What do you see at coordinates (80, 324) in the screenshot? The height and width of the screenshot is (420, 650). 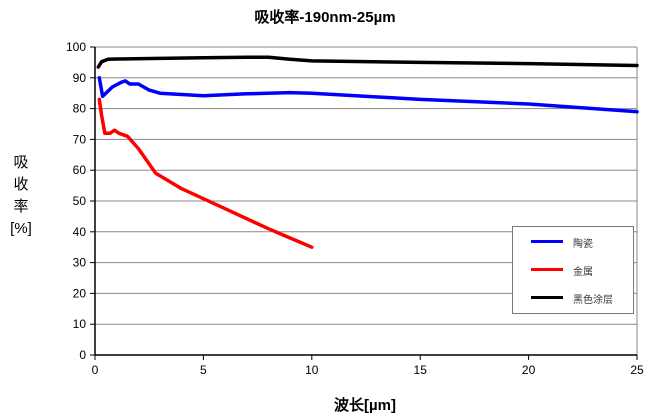 I see `y-tick-label: 10` at bounding box center [80, 324].